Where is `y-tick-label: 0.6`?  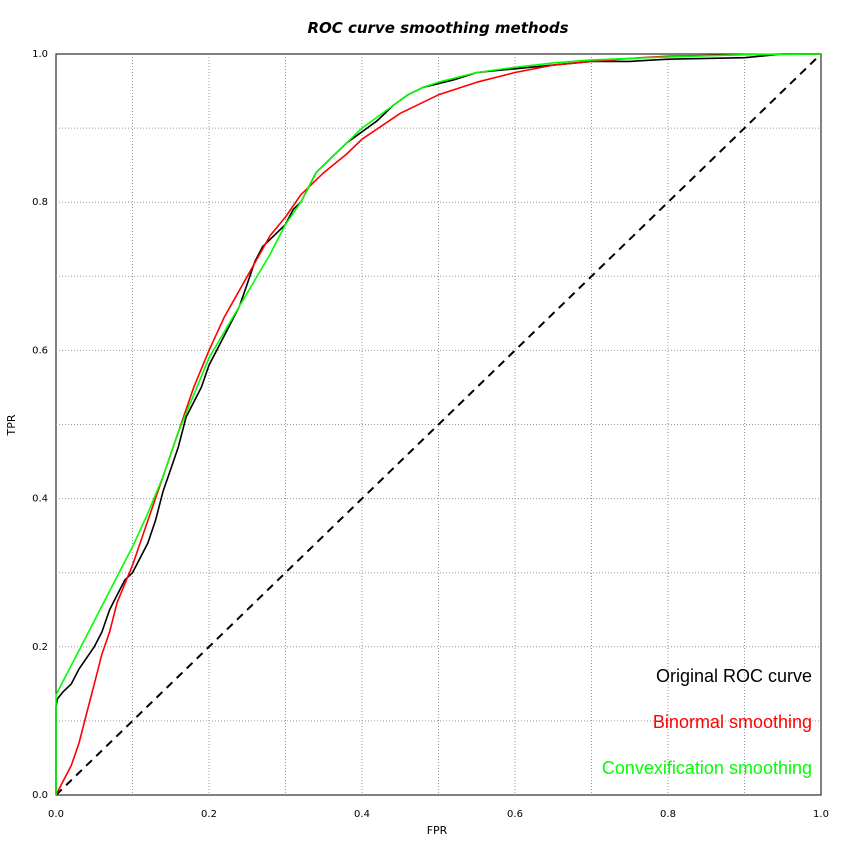 y-tick-label: 0.6 is located at coordinates (40, 350).